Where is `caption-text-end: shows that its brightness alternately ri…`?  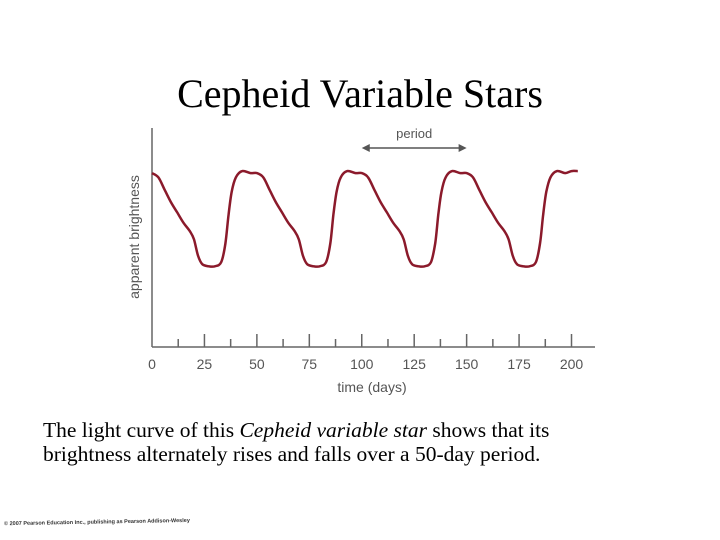
caption-text-end: shows that its brightness alternately ri… is located at coordinates (296, 442).